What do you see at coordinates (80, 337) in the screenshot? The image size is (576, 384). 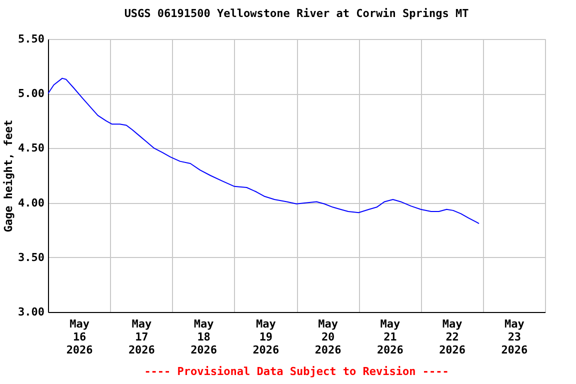 I see `x-tick-label: May 16 2026` at bounding box center [80, 337].